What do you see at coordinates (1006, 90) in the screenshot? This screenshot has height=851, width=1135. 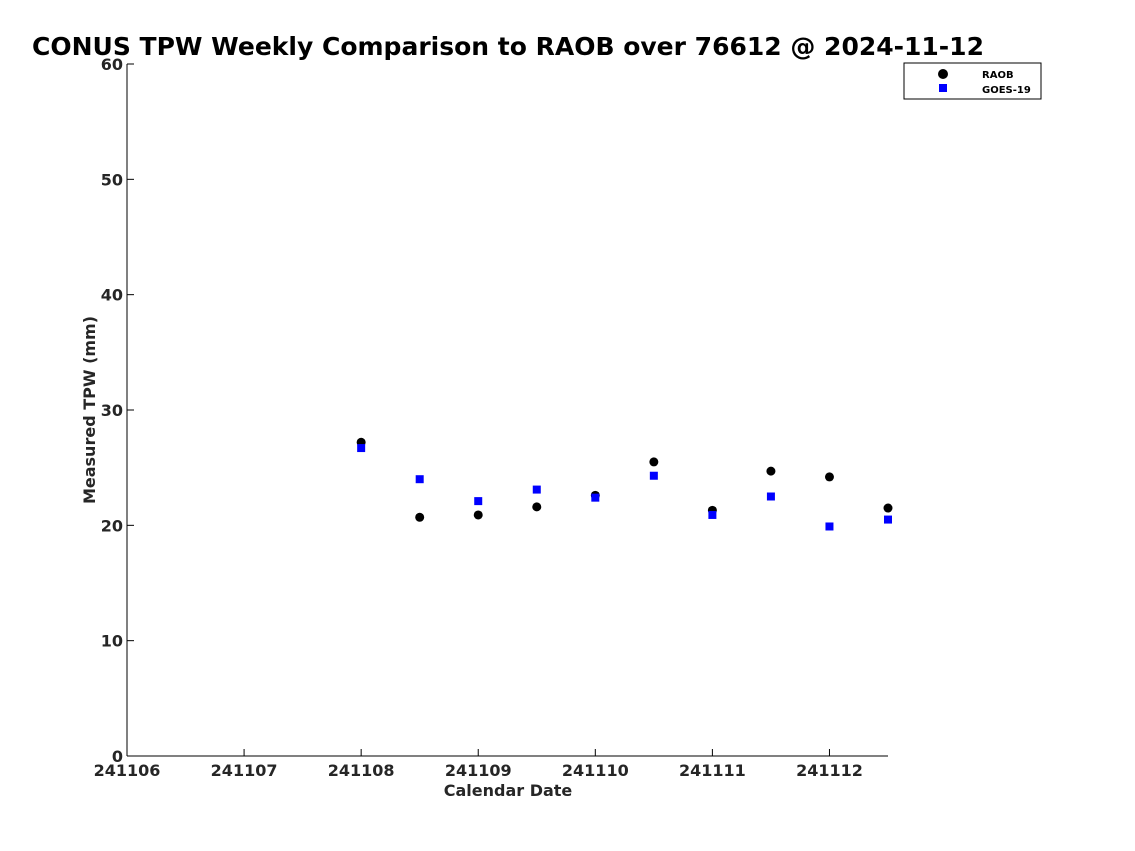 I see `legend-goes19-label: GOES-19` at bounding box center [1006, 90].